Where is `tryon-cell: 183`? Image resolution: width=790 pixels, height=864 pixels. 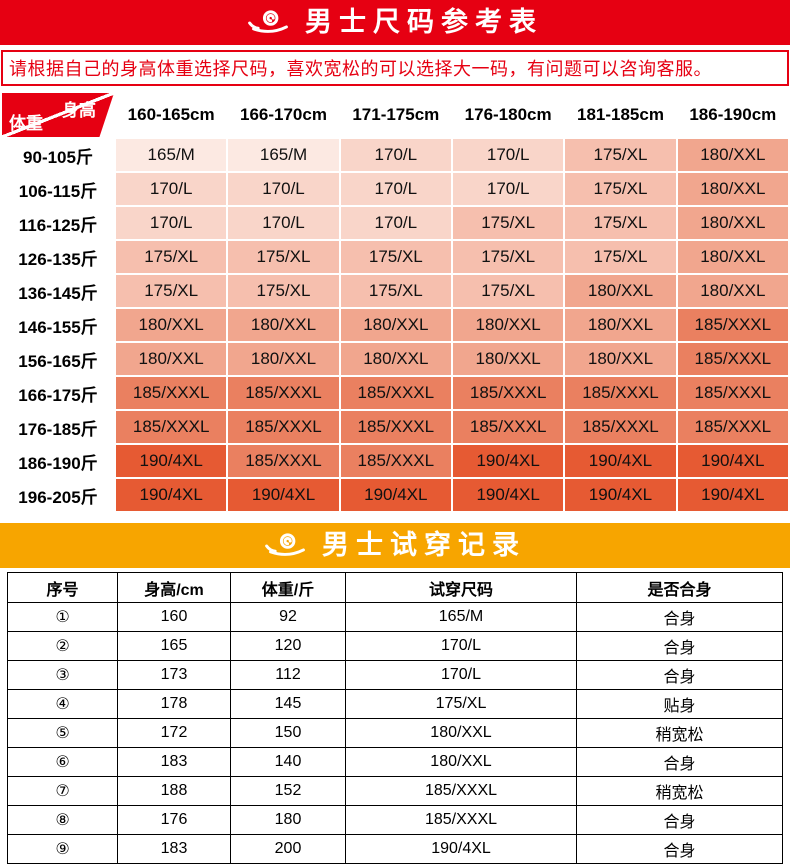 tryon-cell: 183 is located at coordinates (174, 762).